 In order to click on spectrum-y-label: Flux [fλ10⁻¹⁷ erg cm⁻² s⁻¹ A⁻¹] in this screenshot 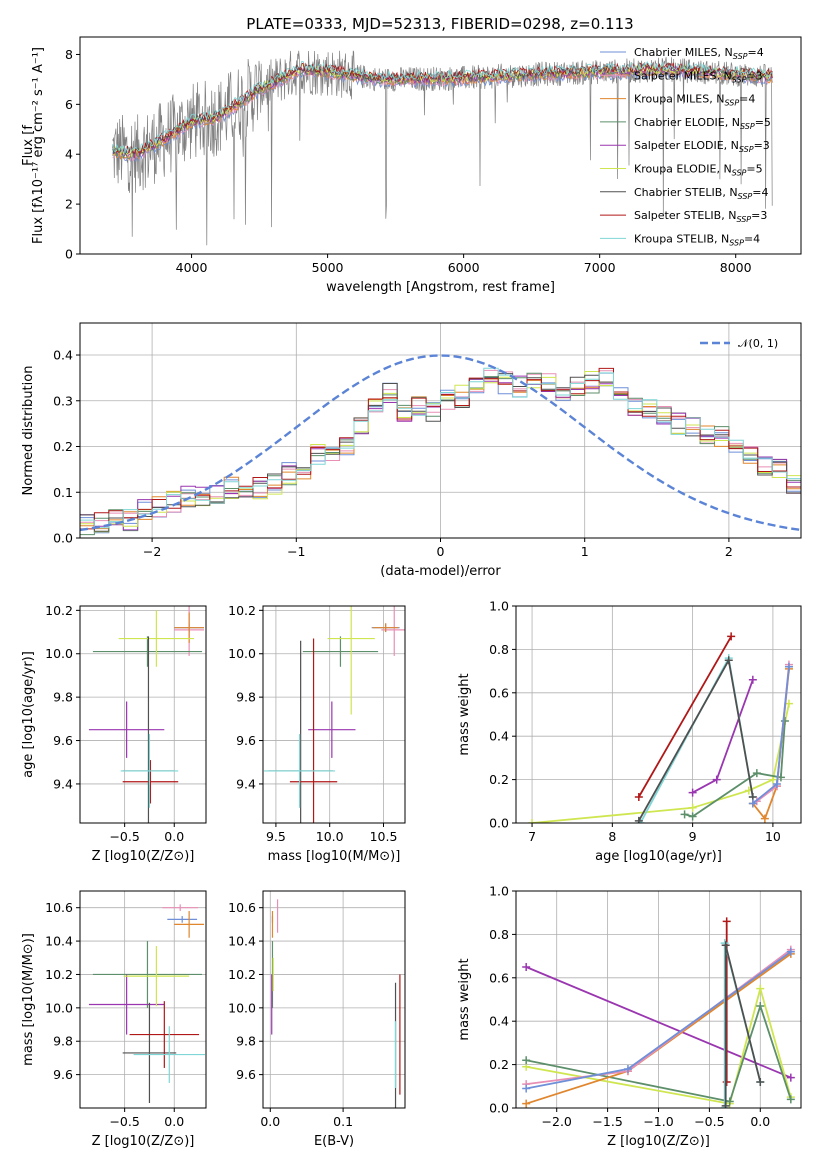, I will do `click(38, 145)`.